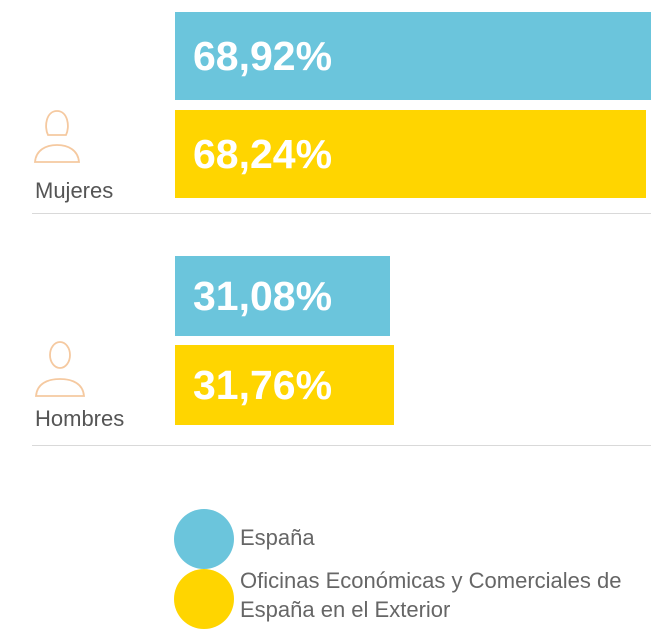  I want to click on men-icon, so click(60, 369).